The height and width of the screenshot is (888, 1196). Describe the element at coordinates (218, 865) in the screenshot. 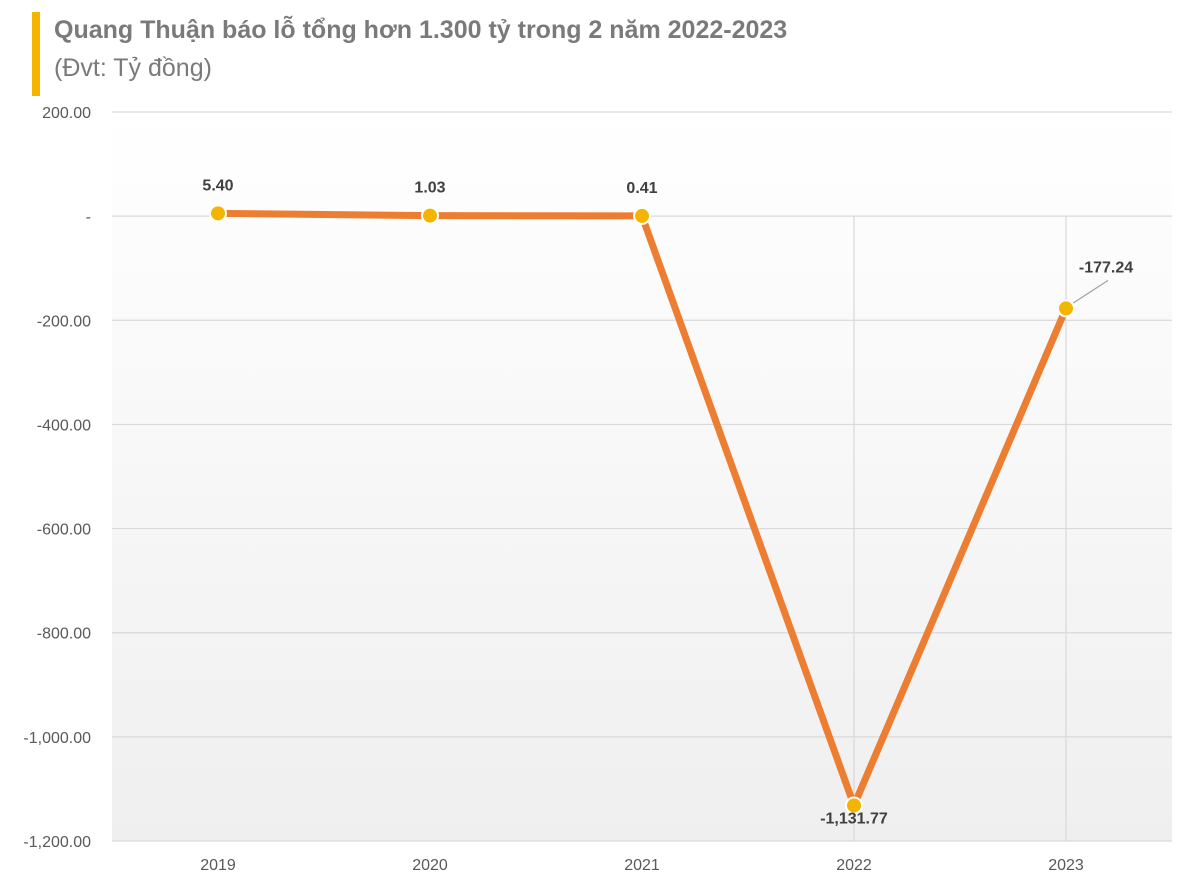

I see `x-tick-label: 2019` at that location.